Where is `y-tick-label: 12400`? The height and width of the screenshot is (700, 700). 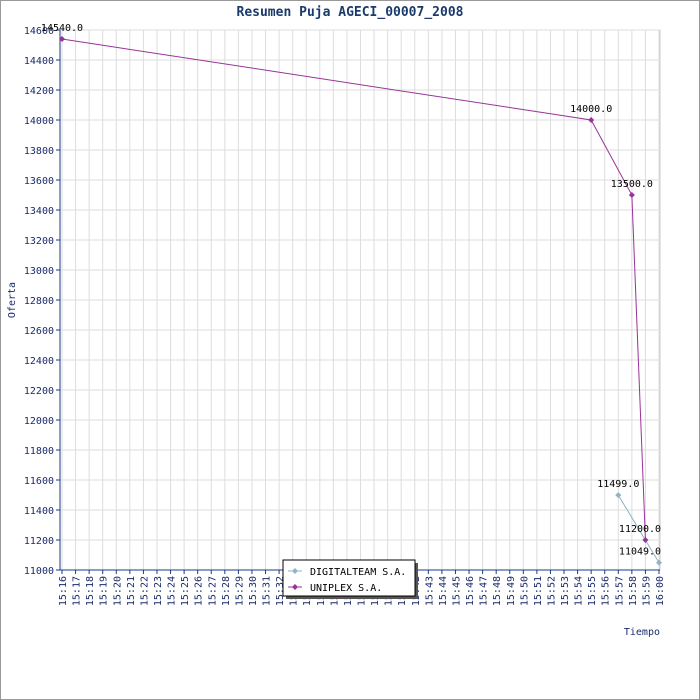
y-tick-label: 12400 is located at coordinates (39, 361).